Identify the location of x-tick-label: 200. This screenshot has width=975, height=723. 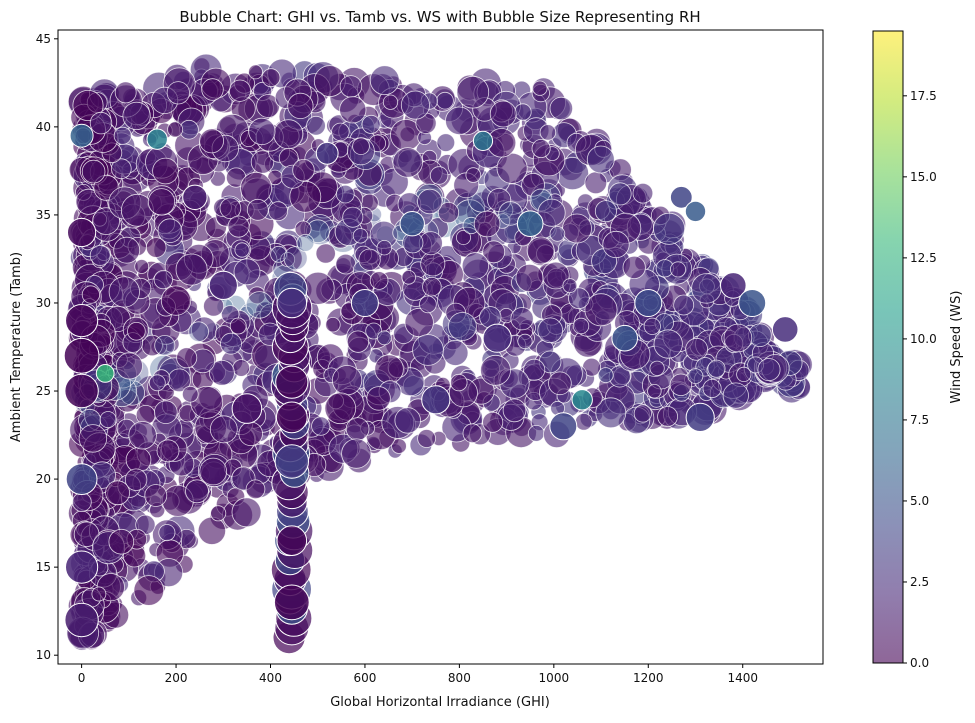
(176, 678).